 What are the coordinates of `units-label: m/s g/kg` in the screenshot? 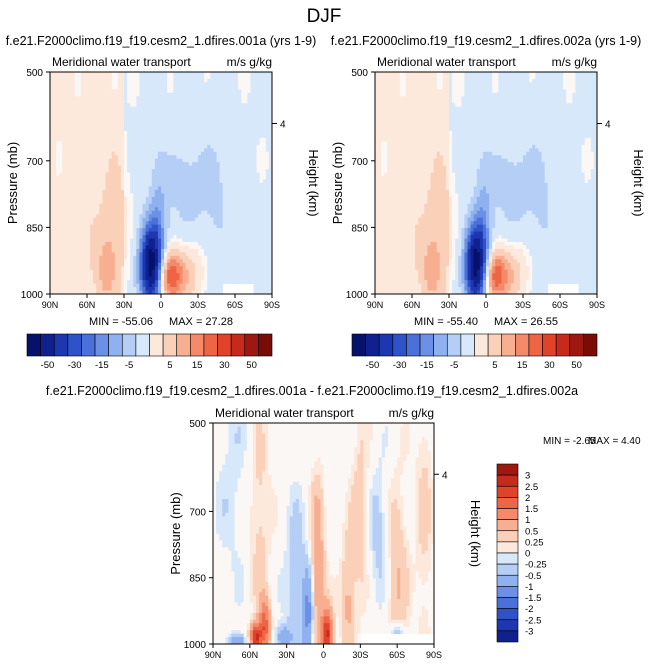 It's located at (574, 62).